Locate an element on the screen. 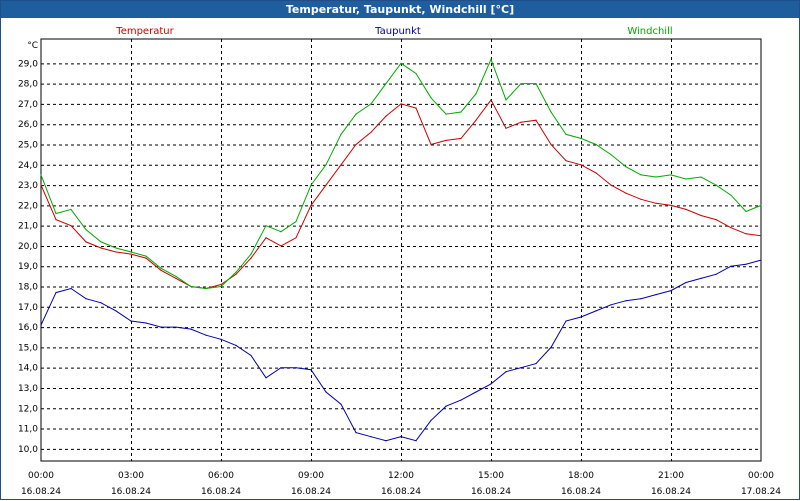 This screenshot has width=800, height=501. y-tick-label: 22,0 is located at coordinates (28, 206).